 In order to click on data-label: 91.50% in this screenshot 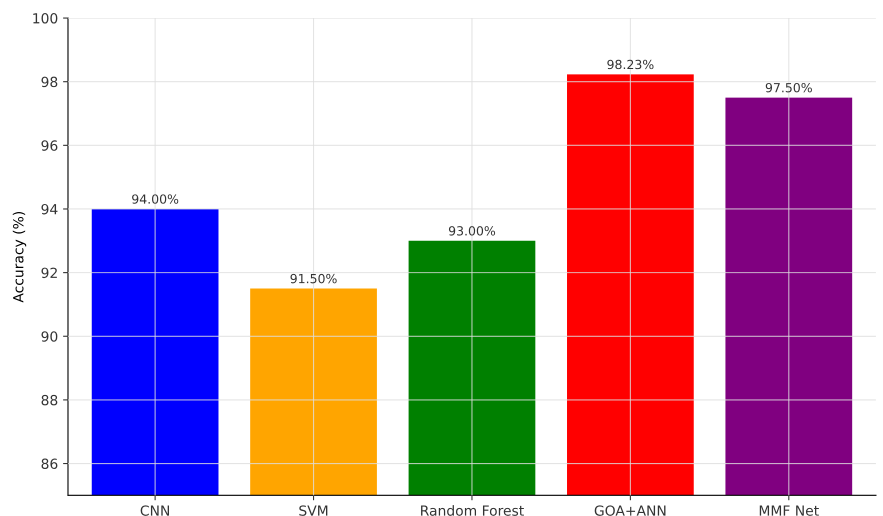, I will do `click(313, 279)`.